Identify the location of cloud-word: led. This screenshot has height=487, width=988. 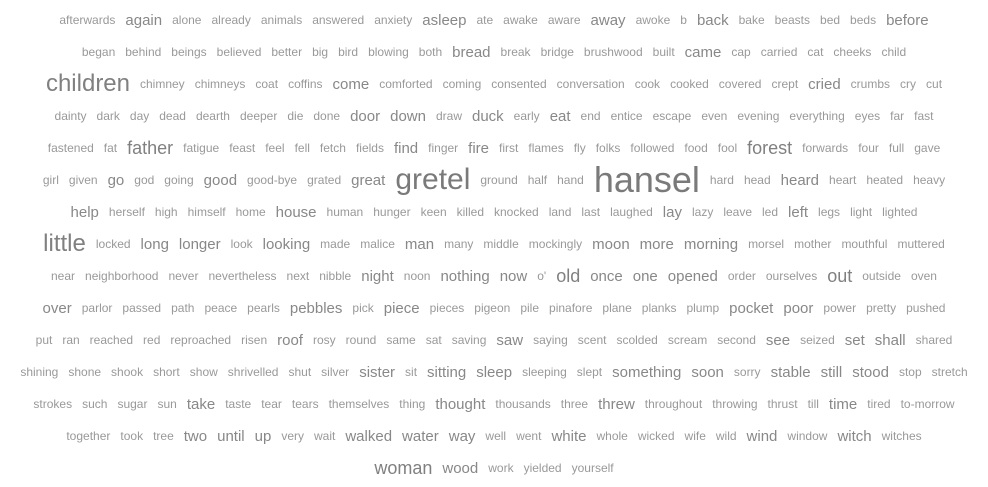
(770, 212).